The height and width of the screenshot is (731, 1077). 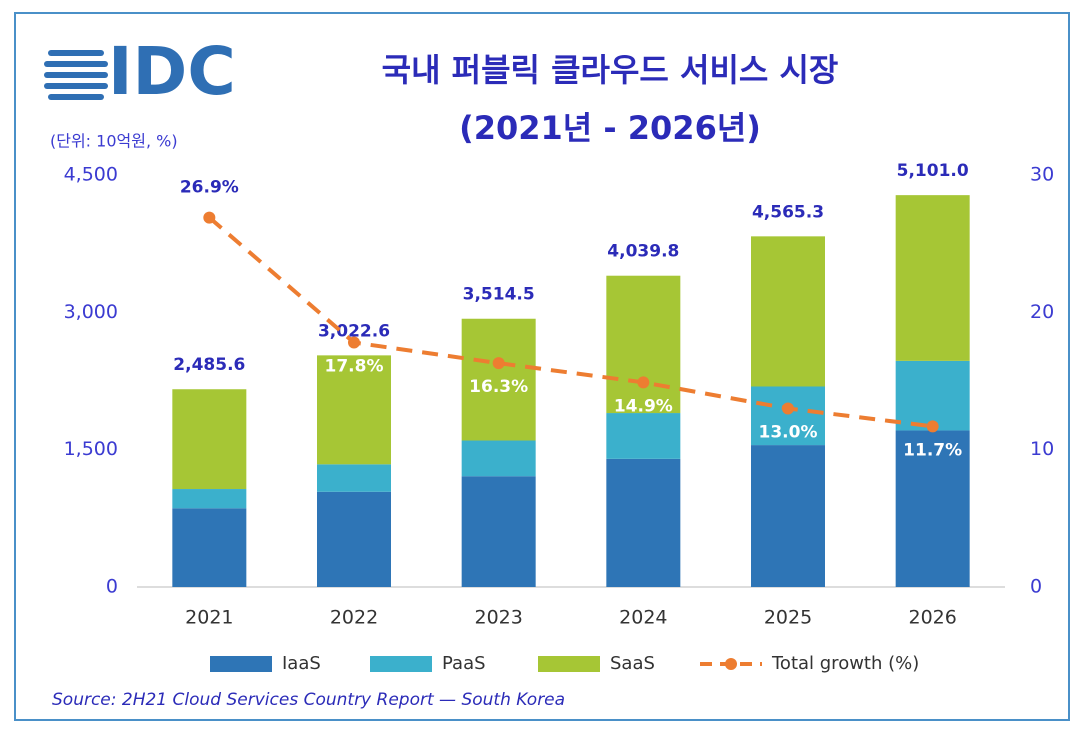 What do you see at coordinates (1036, 587) in the screenshot?
I see `y2-tick-label: 0` at bounding box center [1036, 587].